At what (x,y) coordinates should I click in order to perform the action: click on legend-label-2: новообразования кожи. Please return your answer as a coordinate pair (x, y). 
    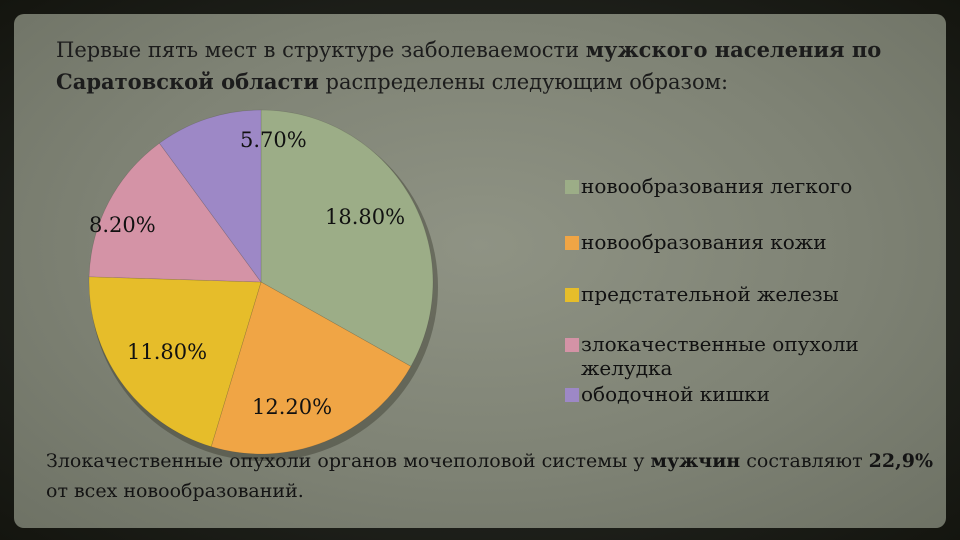
    Looking at the image, I should click on (704, 242).